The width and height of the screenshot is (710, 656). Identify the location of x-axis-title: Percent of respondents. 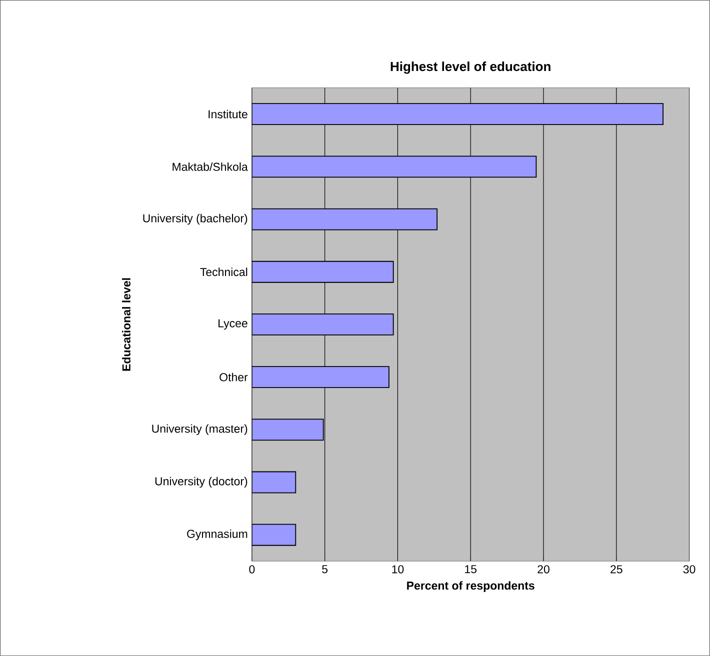
(470, 586).